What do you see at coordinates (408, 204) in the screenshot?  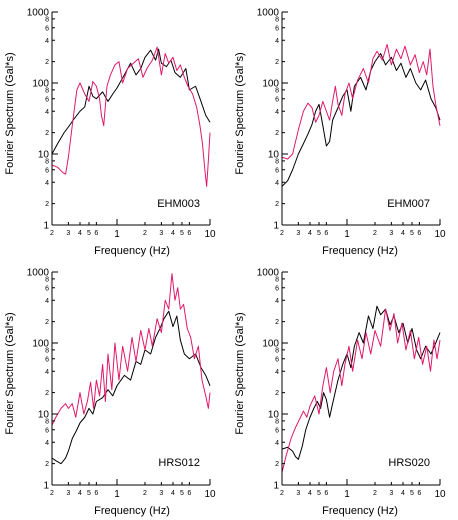 I see `station-label: EHM007` at bounding box center [408, 204].